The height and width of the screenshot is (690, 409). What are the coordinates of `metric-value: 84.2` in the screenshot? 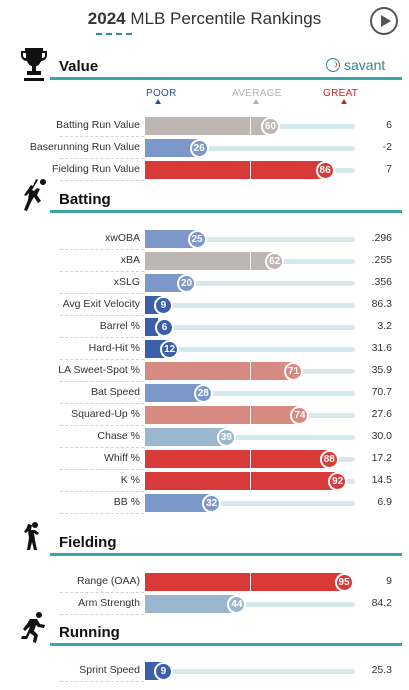 It's located at (381, 603).